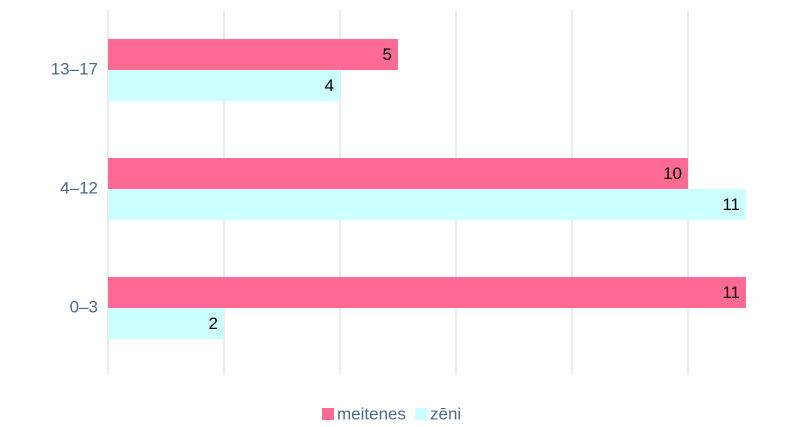 The height and width of the screenshot is (427, 787). What do you see at coordinates (79, 187) in the screenshot?
I see `y-tick-label: 4–12` at bounding box center [79, 187].